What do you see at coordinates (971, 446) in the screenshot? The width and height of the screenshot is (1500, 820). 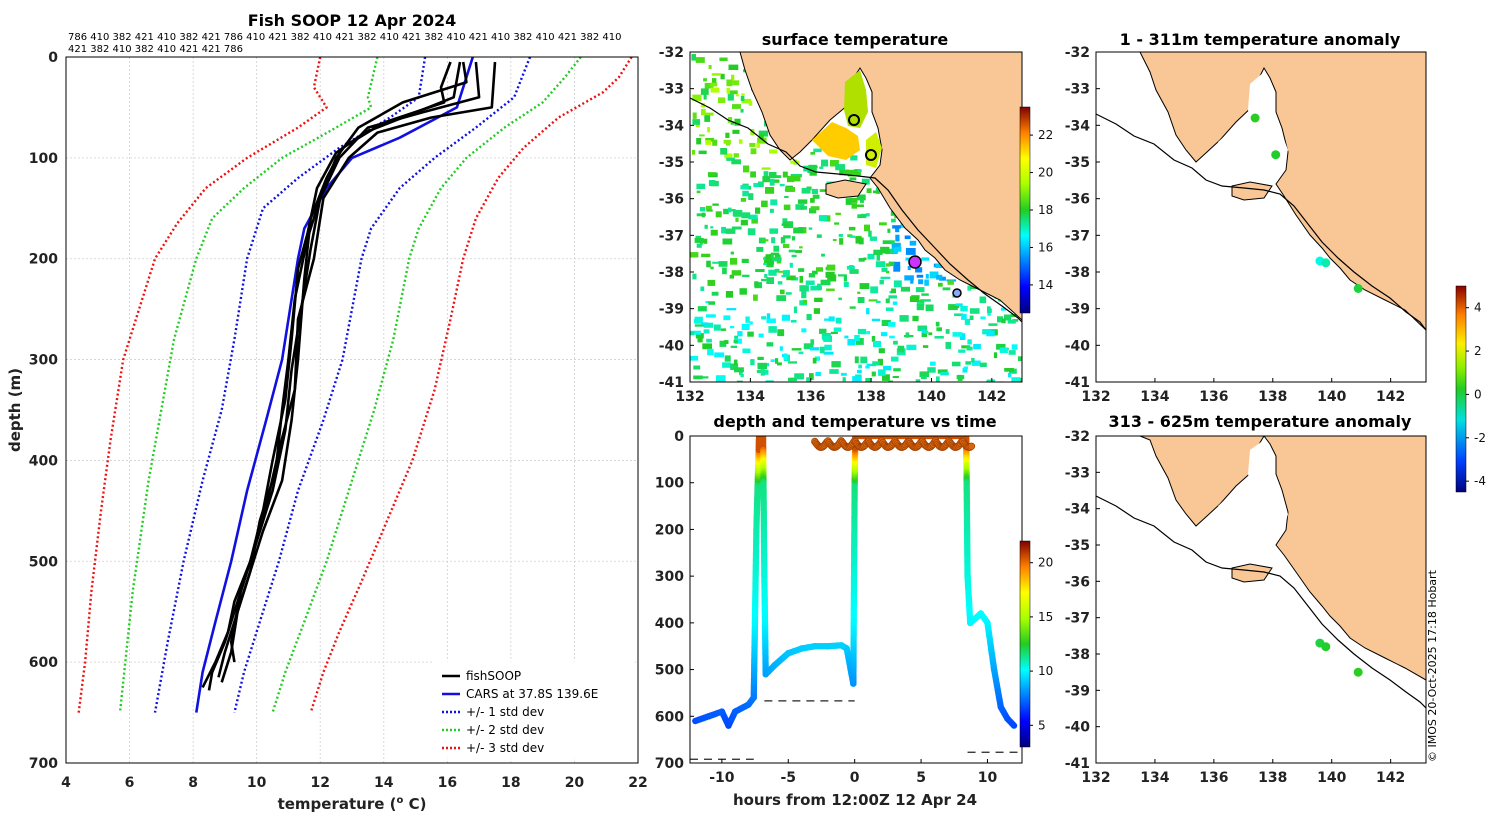 I see `dt-surface-point` at bounding box center [971, 446].